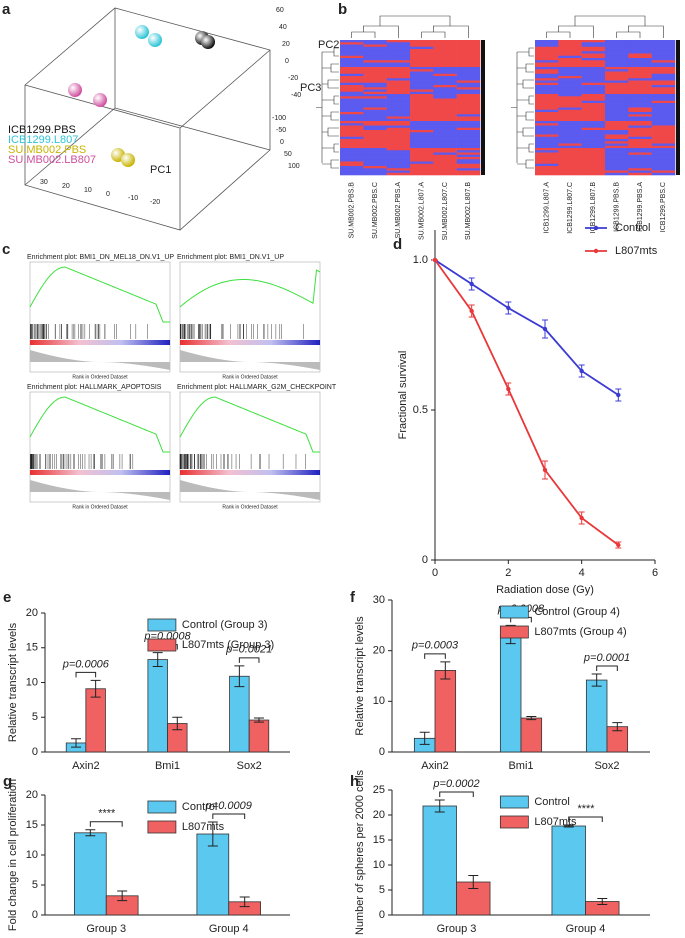 The width and height of the screenshot is (685, 938). Describe the element at coordinates (296, 95) in the screenshot. I see `tick-label: -40` at that location.